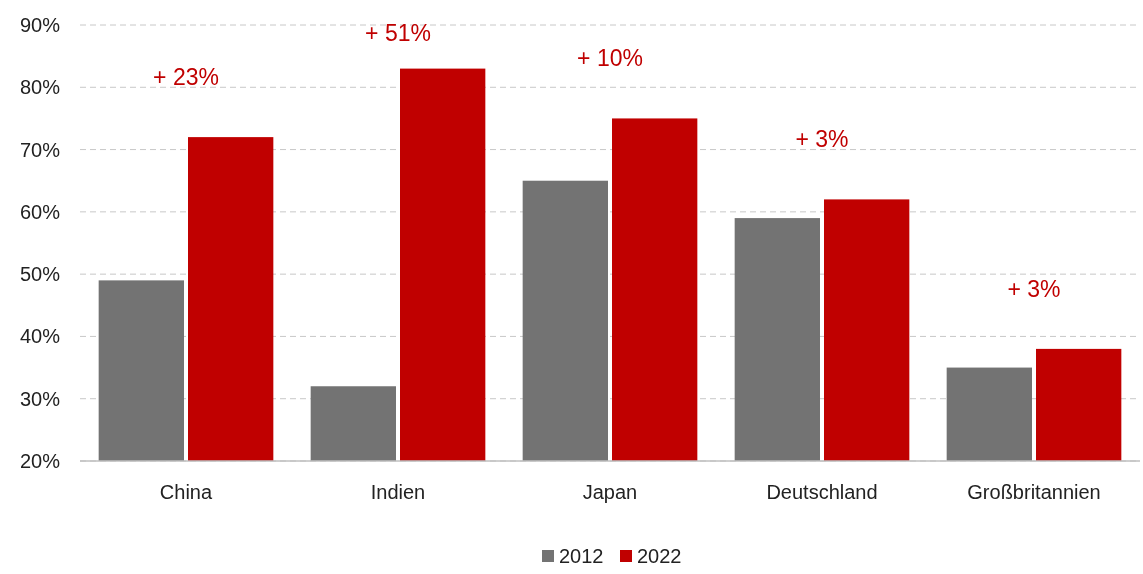 This screenshot has height=574, width=1143. What do you see at coordinates (40, 461) in the screenshot?
I see `y-tick-label: 20%` at bounding box center [40, 461].